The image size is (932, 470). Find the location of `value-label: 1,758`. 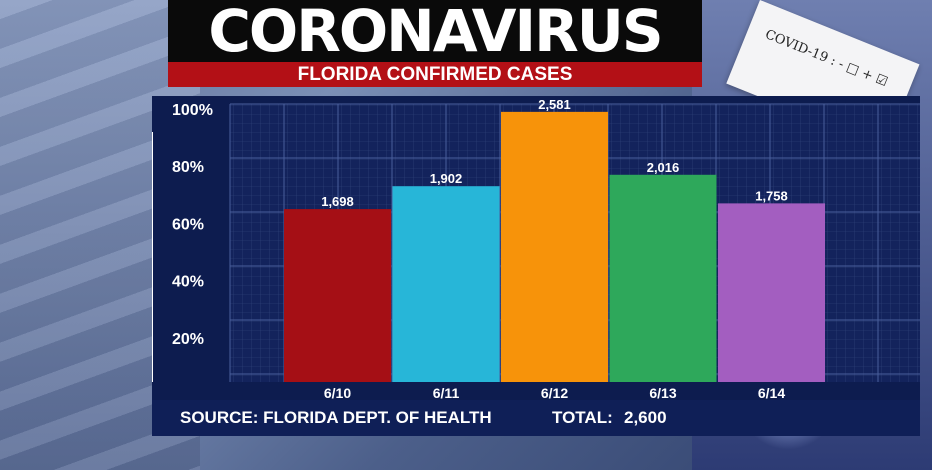

value-label: 1,758 is located at coordinates (771, 195).